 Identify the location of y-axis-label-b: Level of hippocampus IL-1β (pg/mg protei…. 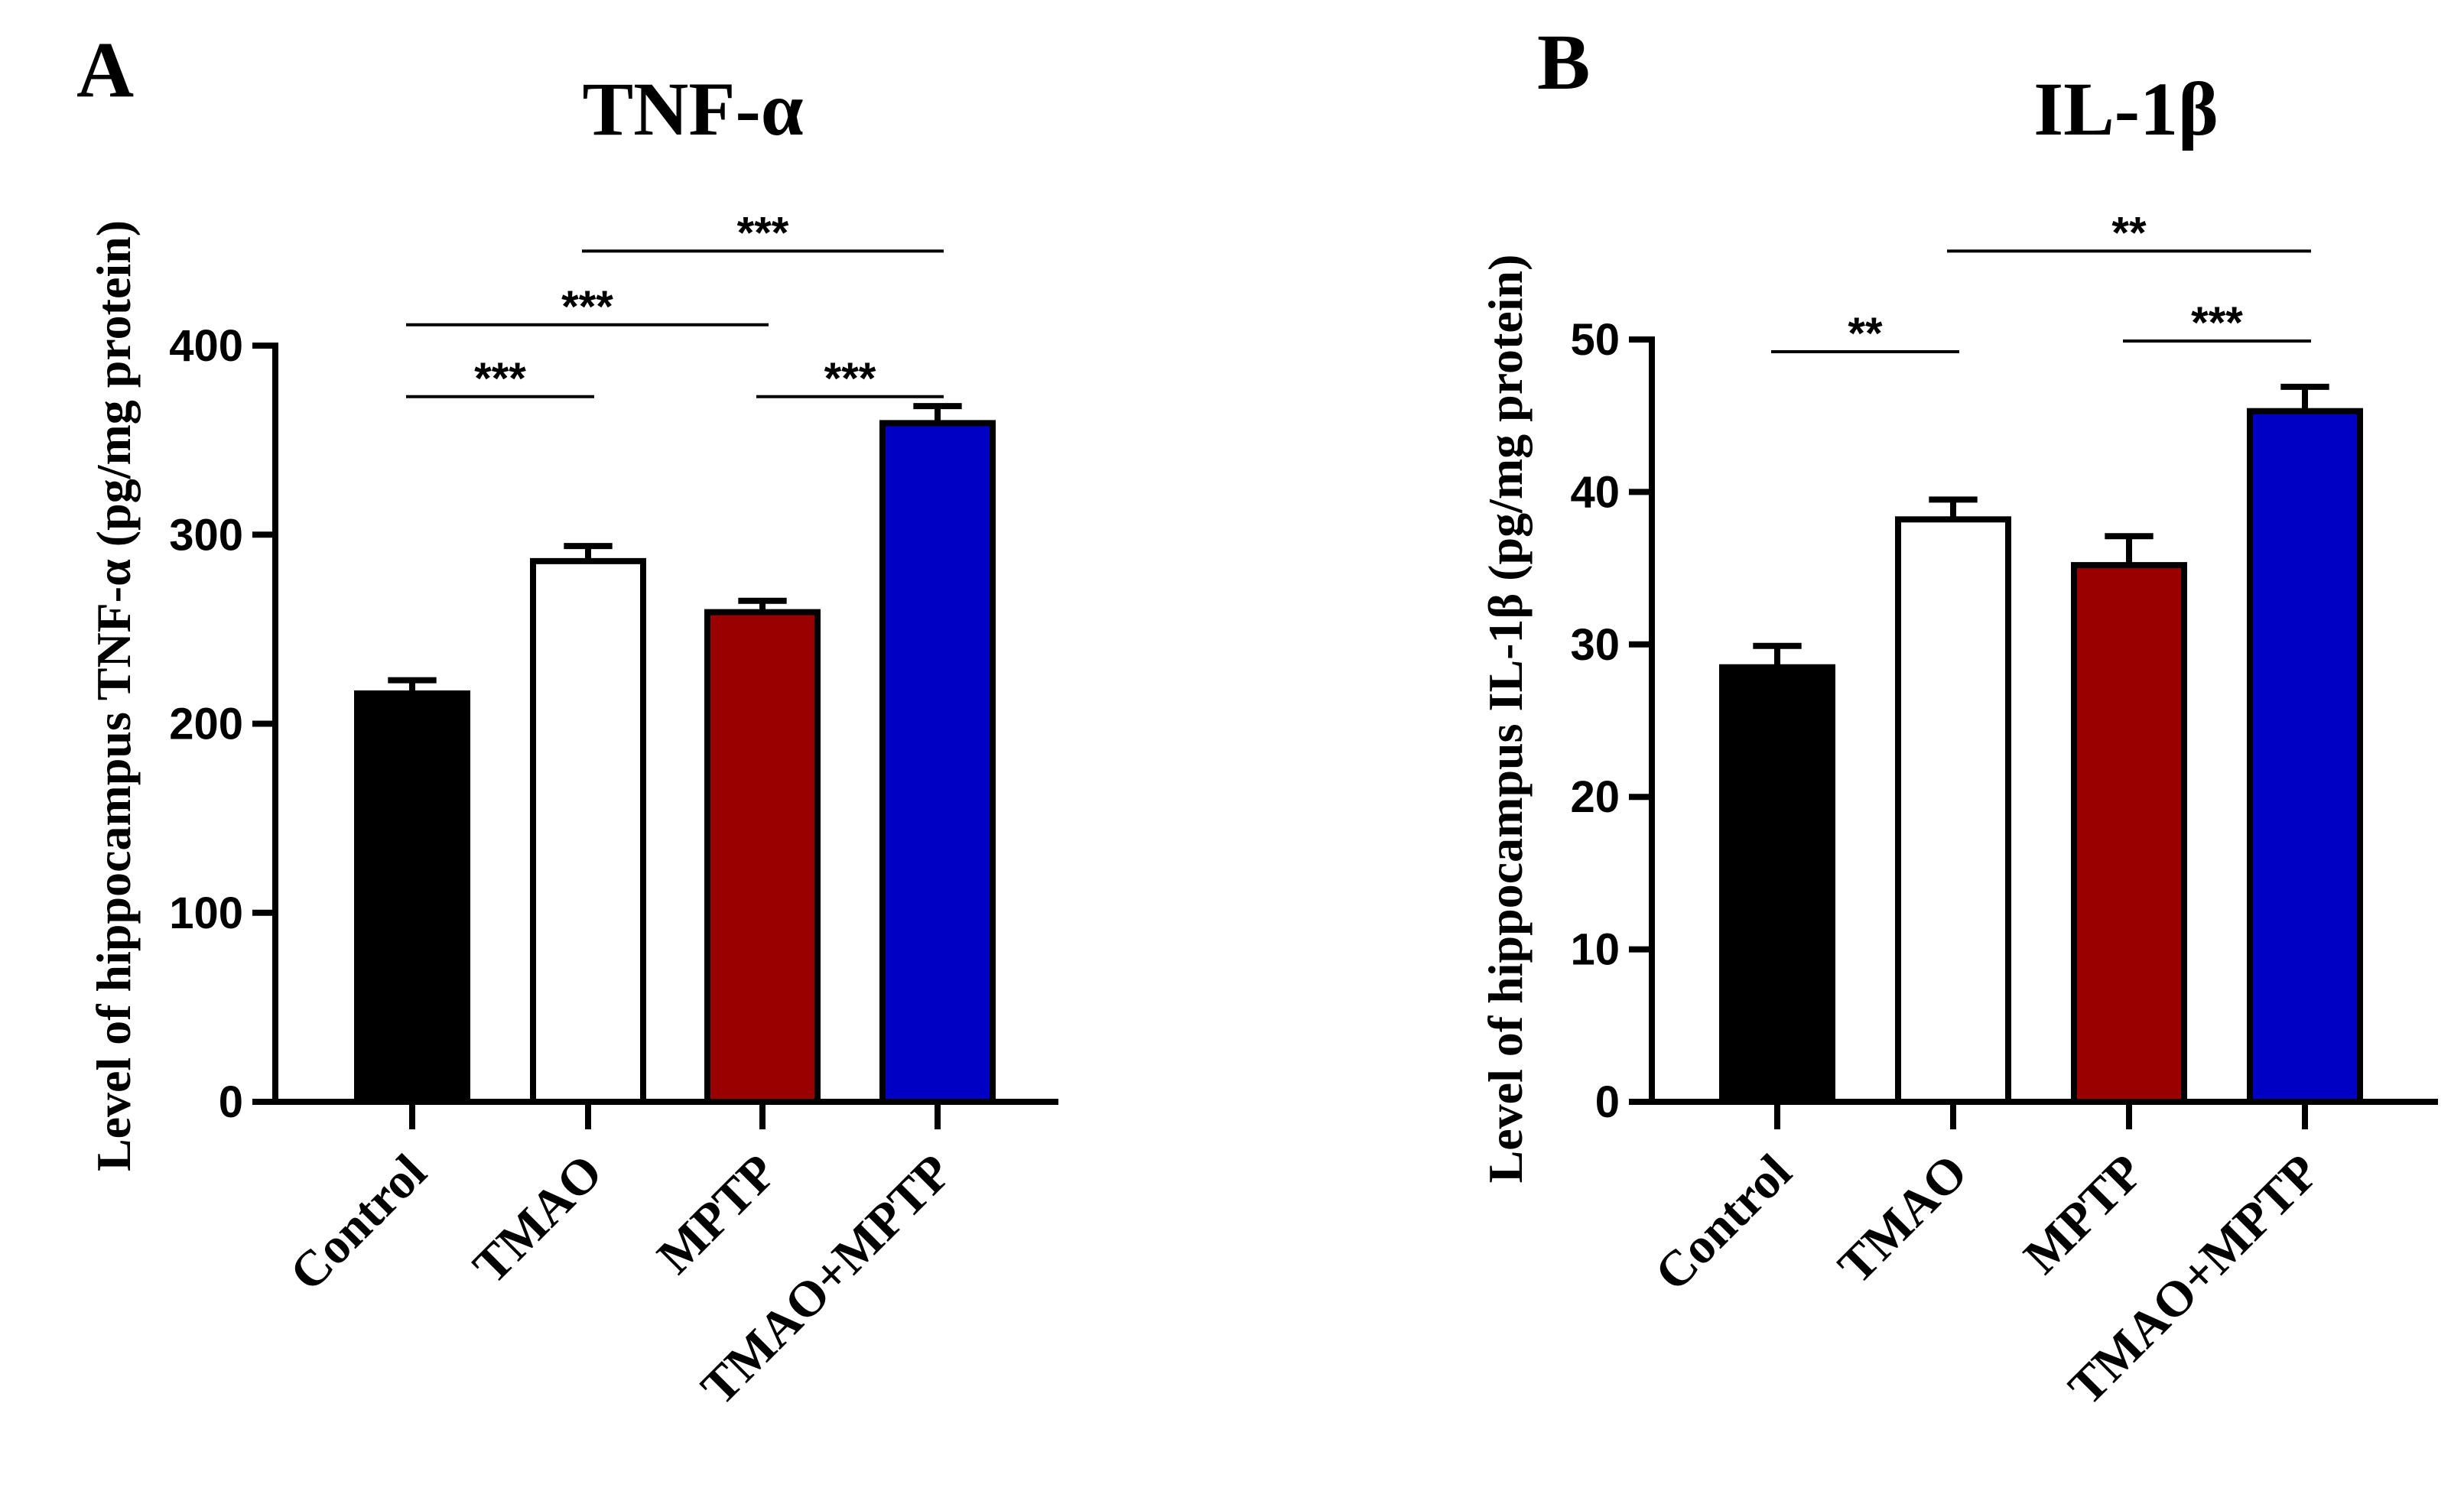
(1505, 719).